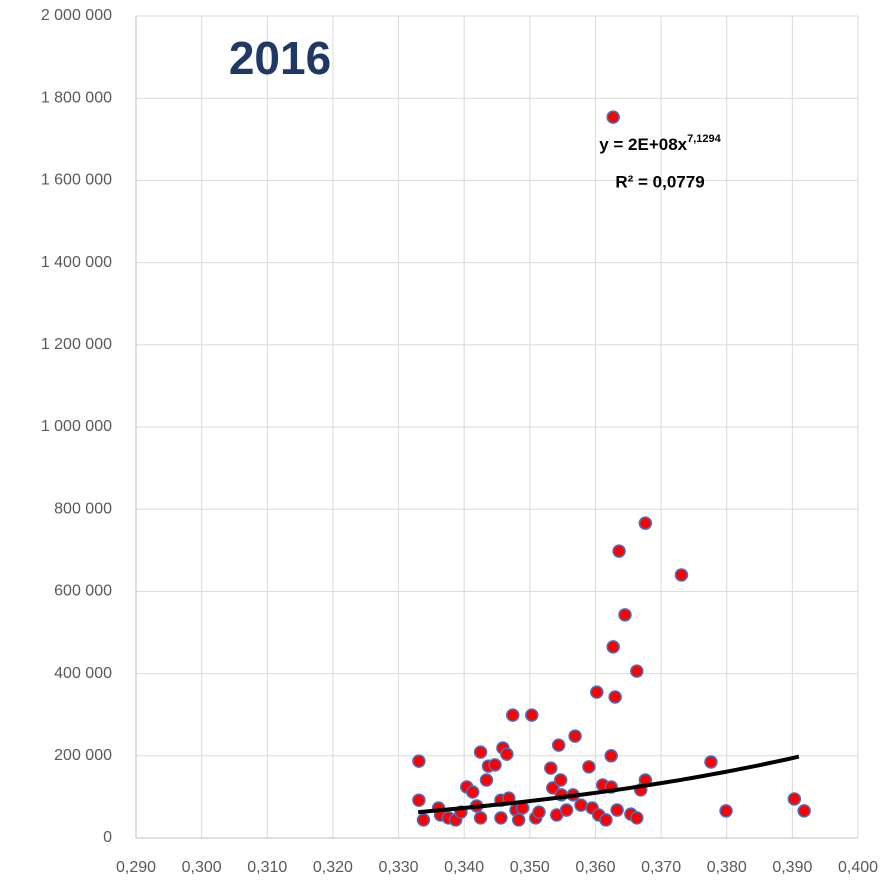 This screenshot has height=882, width=894. I want to click on x-tick-label: 0,360, so click(595, 867).